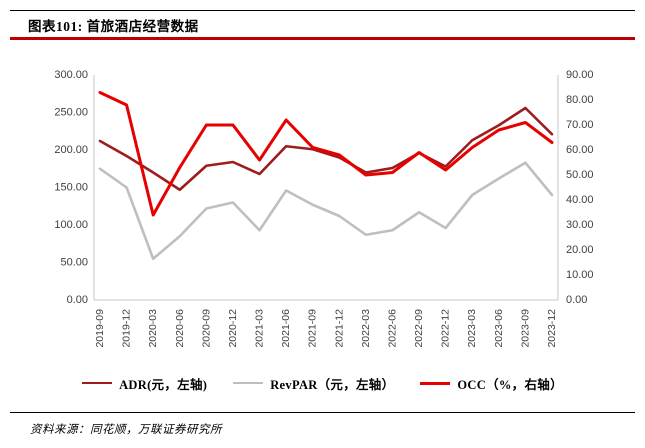  Describe the element at coordinates (580, 200) in the screenshot. I see `right-axis-tick: 40.00` at that location.